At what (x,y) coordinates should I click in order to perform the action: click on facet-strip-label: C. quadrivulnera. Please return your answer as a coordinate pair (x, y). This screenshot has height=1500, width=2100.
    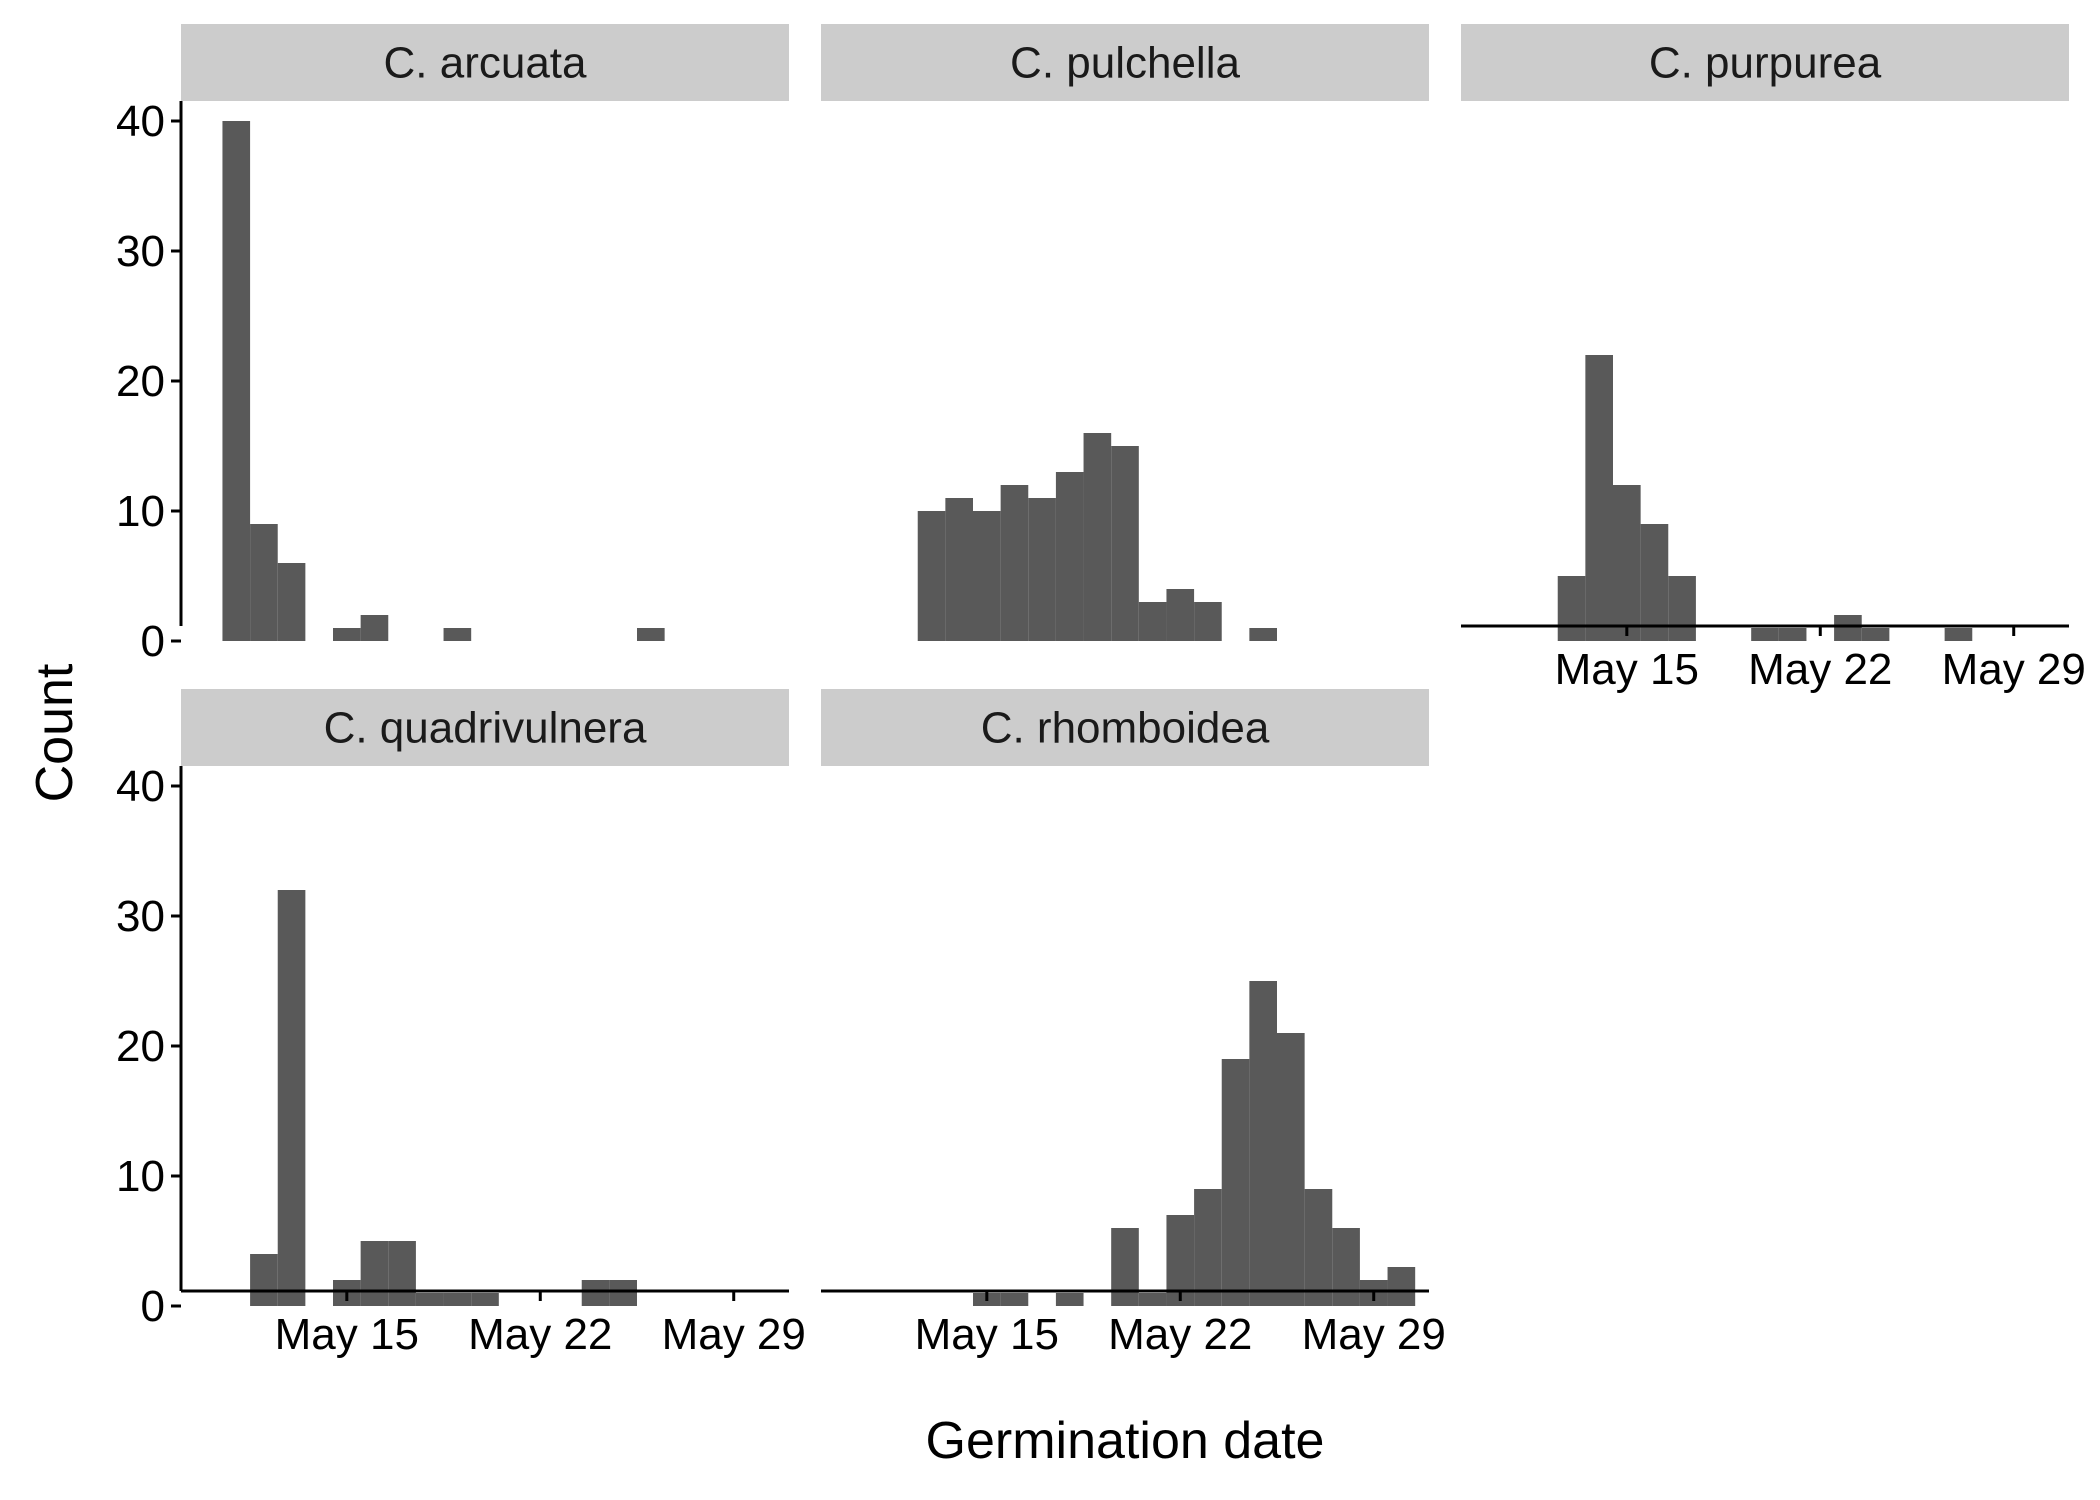
    Looking at the image, I should click on (485, 728).